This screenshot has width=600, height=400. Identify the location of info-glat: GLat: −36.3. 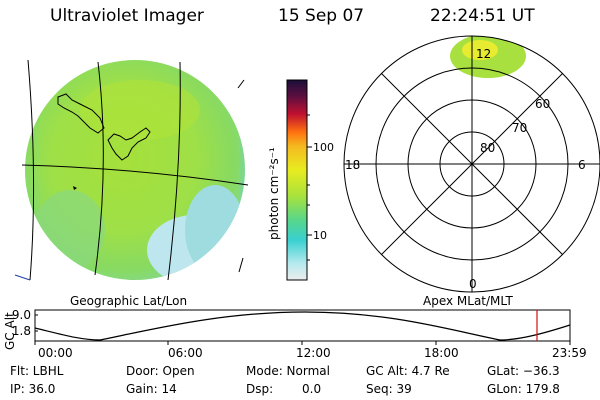
(523, 371).